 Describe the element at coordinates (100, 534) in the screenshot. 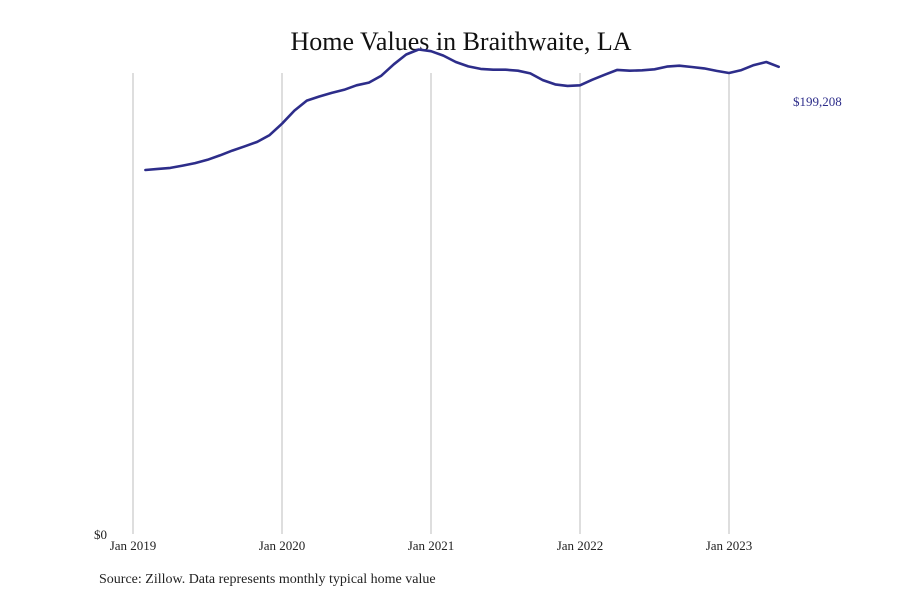

I see `y-tick-label-zero: $0` at that location.